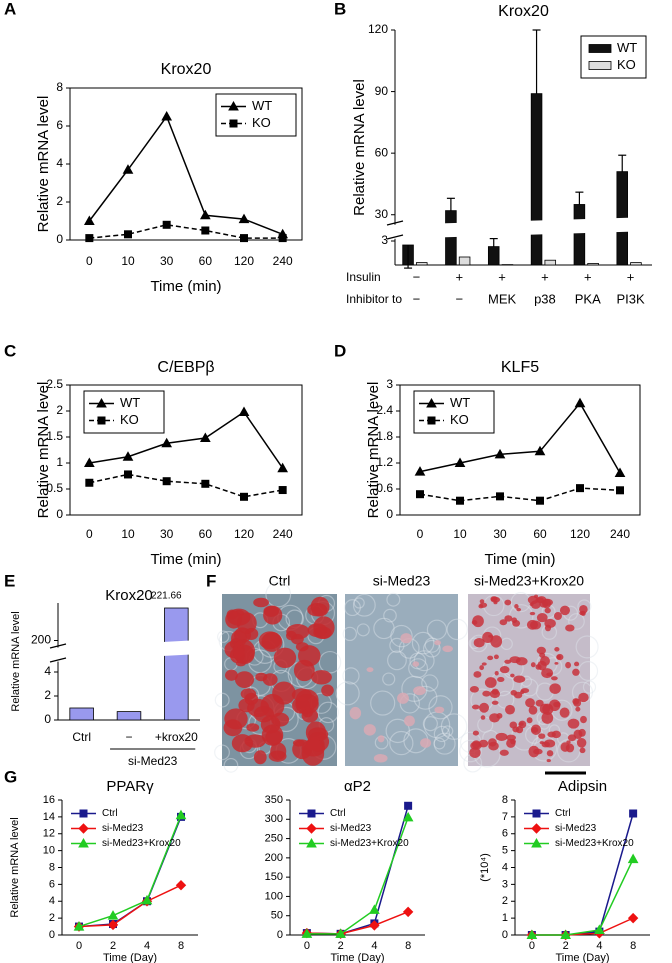 Image resolution: width=672 pixels, height=963 pixels. I want to click on x-tick-label: PKA, so click(588, 298).